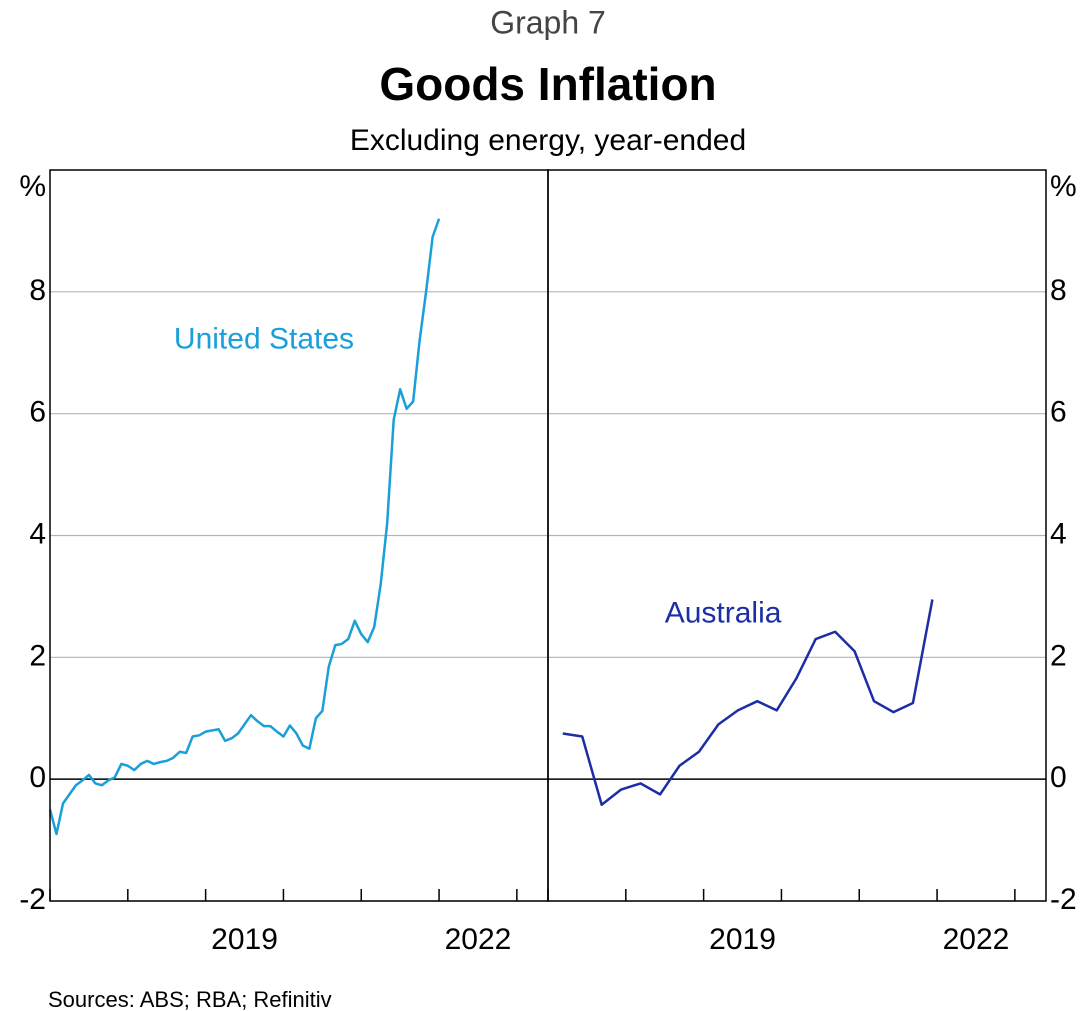  Describe the element at coordinates (548, 22) in the screenshot. I see `graph-number: Graph 7` at that location.